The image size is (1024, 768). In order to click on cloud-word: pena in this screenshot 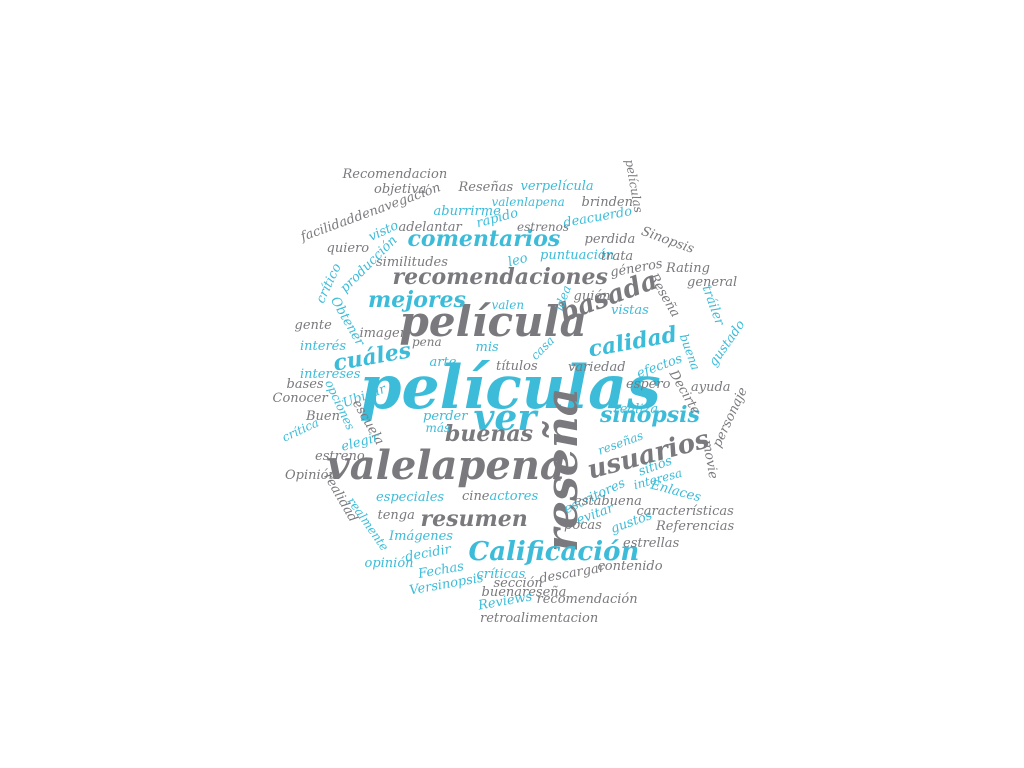, I will do `click(427, 342)`.